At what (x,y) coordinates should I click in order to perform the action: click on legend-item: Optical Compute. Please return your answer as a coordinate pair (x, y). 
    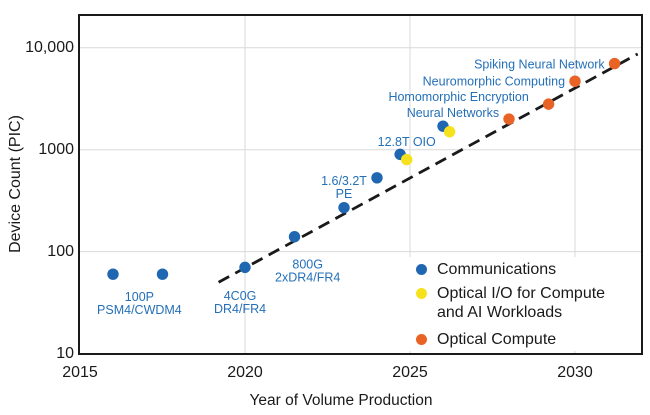
    Looking at the image, I should click on (484, 339).